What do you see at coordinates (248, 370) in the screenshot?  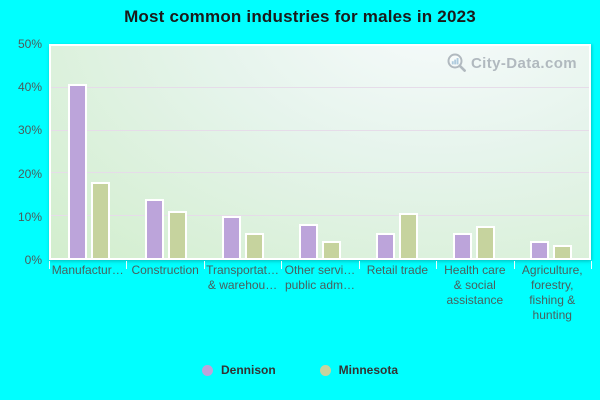 I see `legend-label-dennison: Dennison` at bounding box center [248, 370].